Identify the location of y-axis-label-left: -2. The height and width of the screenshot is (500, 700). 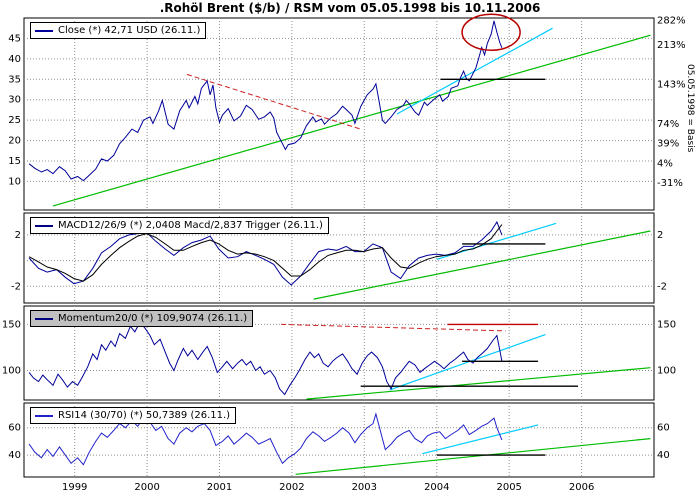
(16, 286).